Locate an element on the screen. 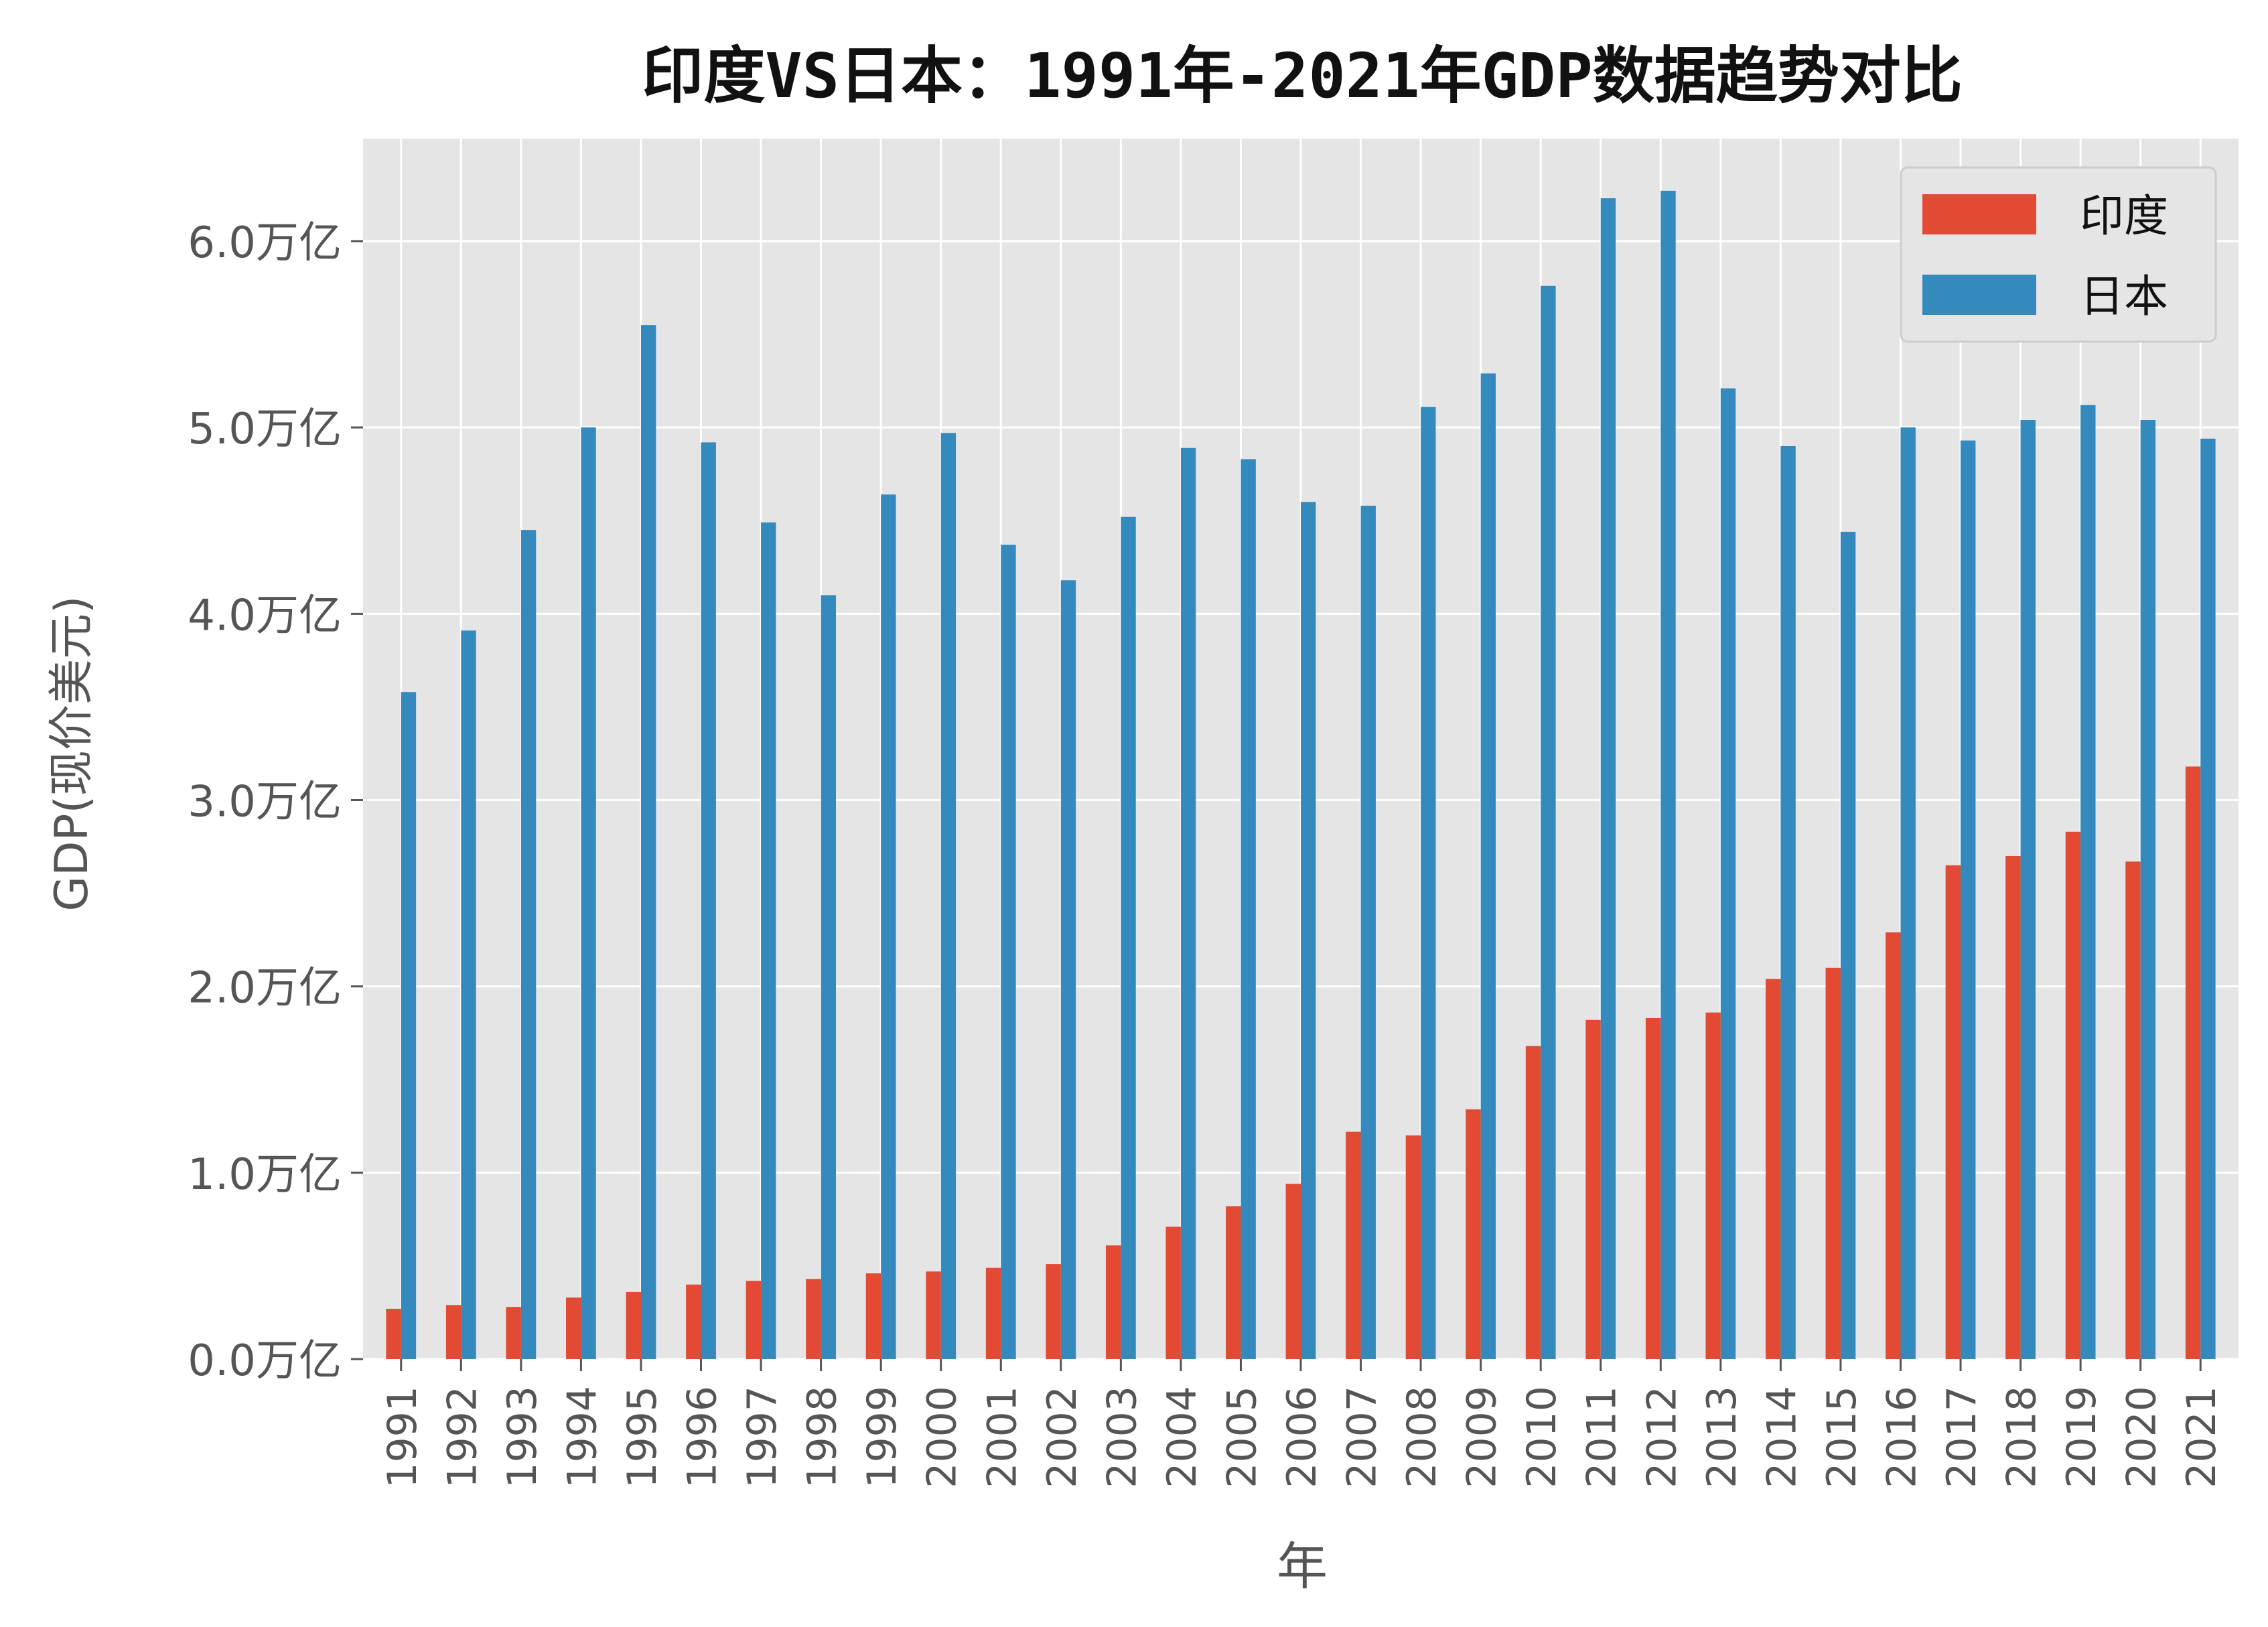 This screenshot has width=2268, height=1627. x-tick-label-2012: 2012 is located at coordinates (1662, 1437).